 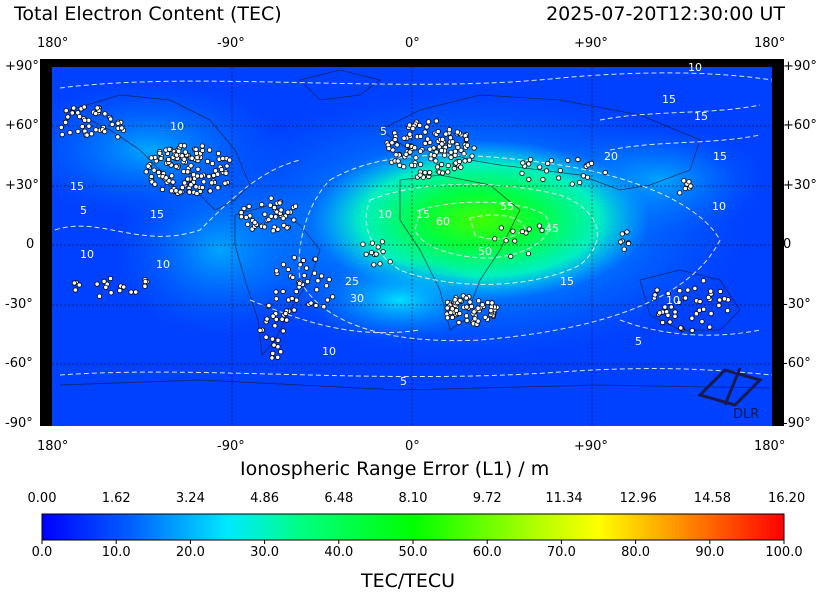 I want to click on contour-label: 50, so click(x=485, y=251).